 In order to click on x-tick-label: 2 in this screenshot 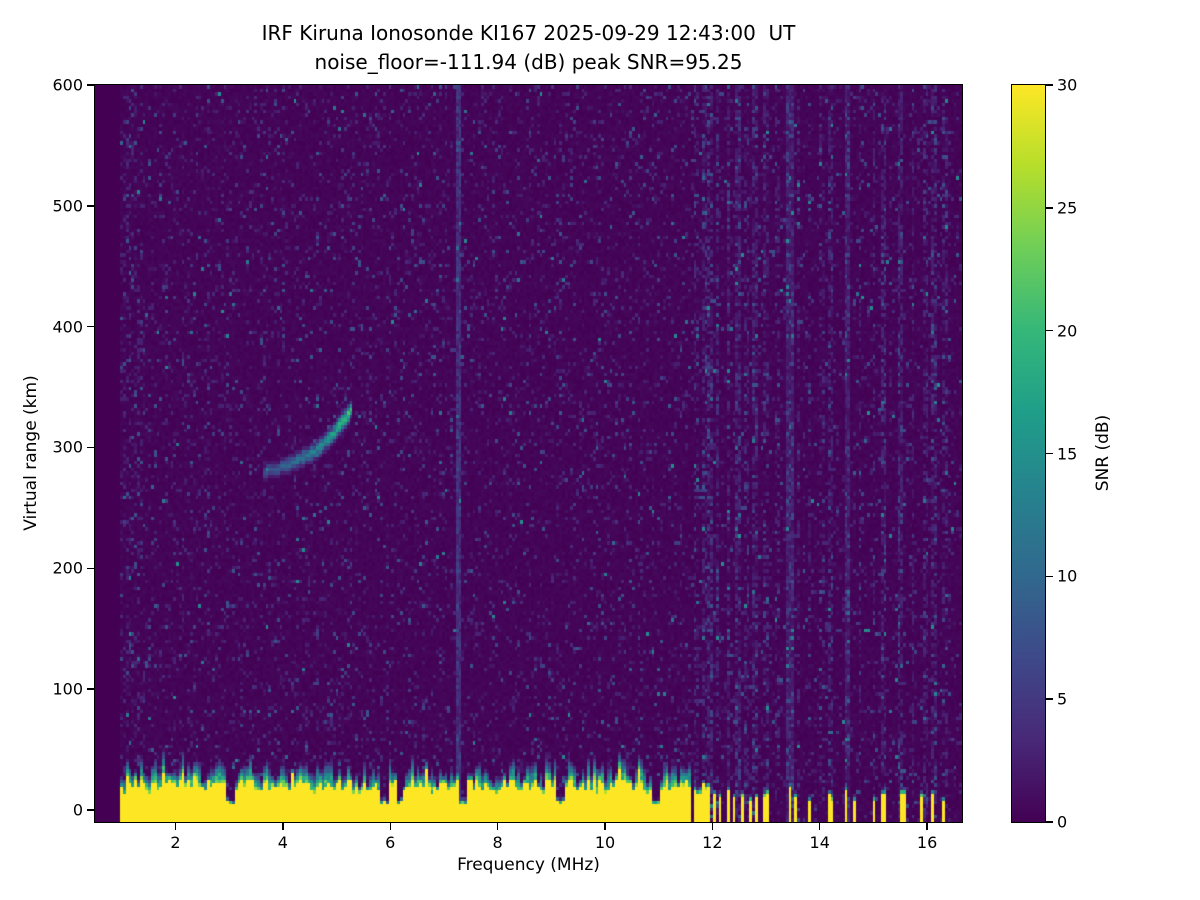, I will do `click(175, 842)`.